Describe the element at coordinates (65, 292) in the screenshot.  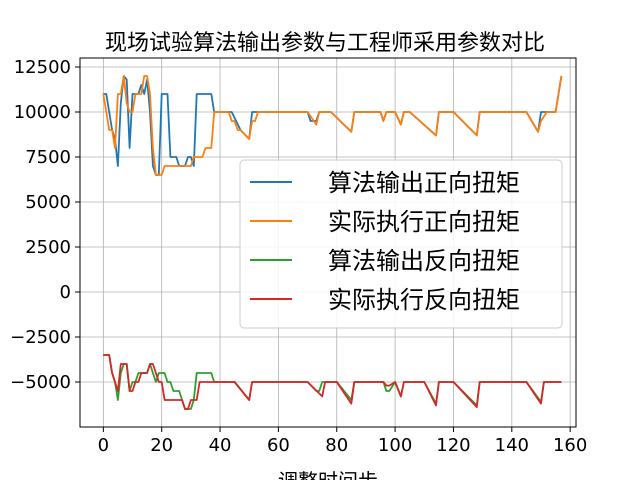
I see `y-tick-label: 0` at that location.